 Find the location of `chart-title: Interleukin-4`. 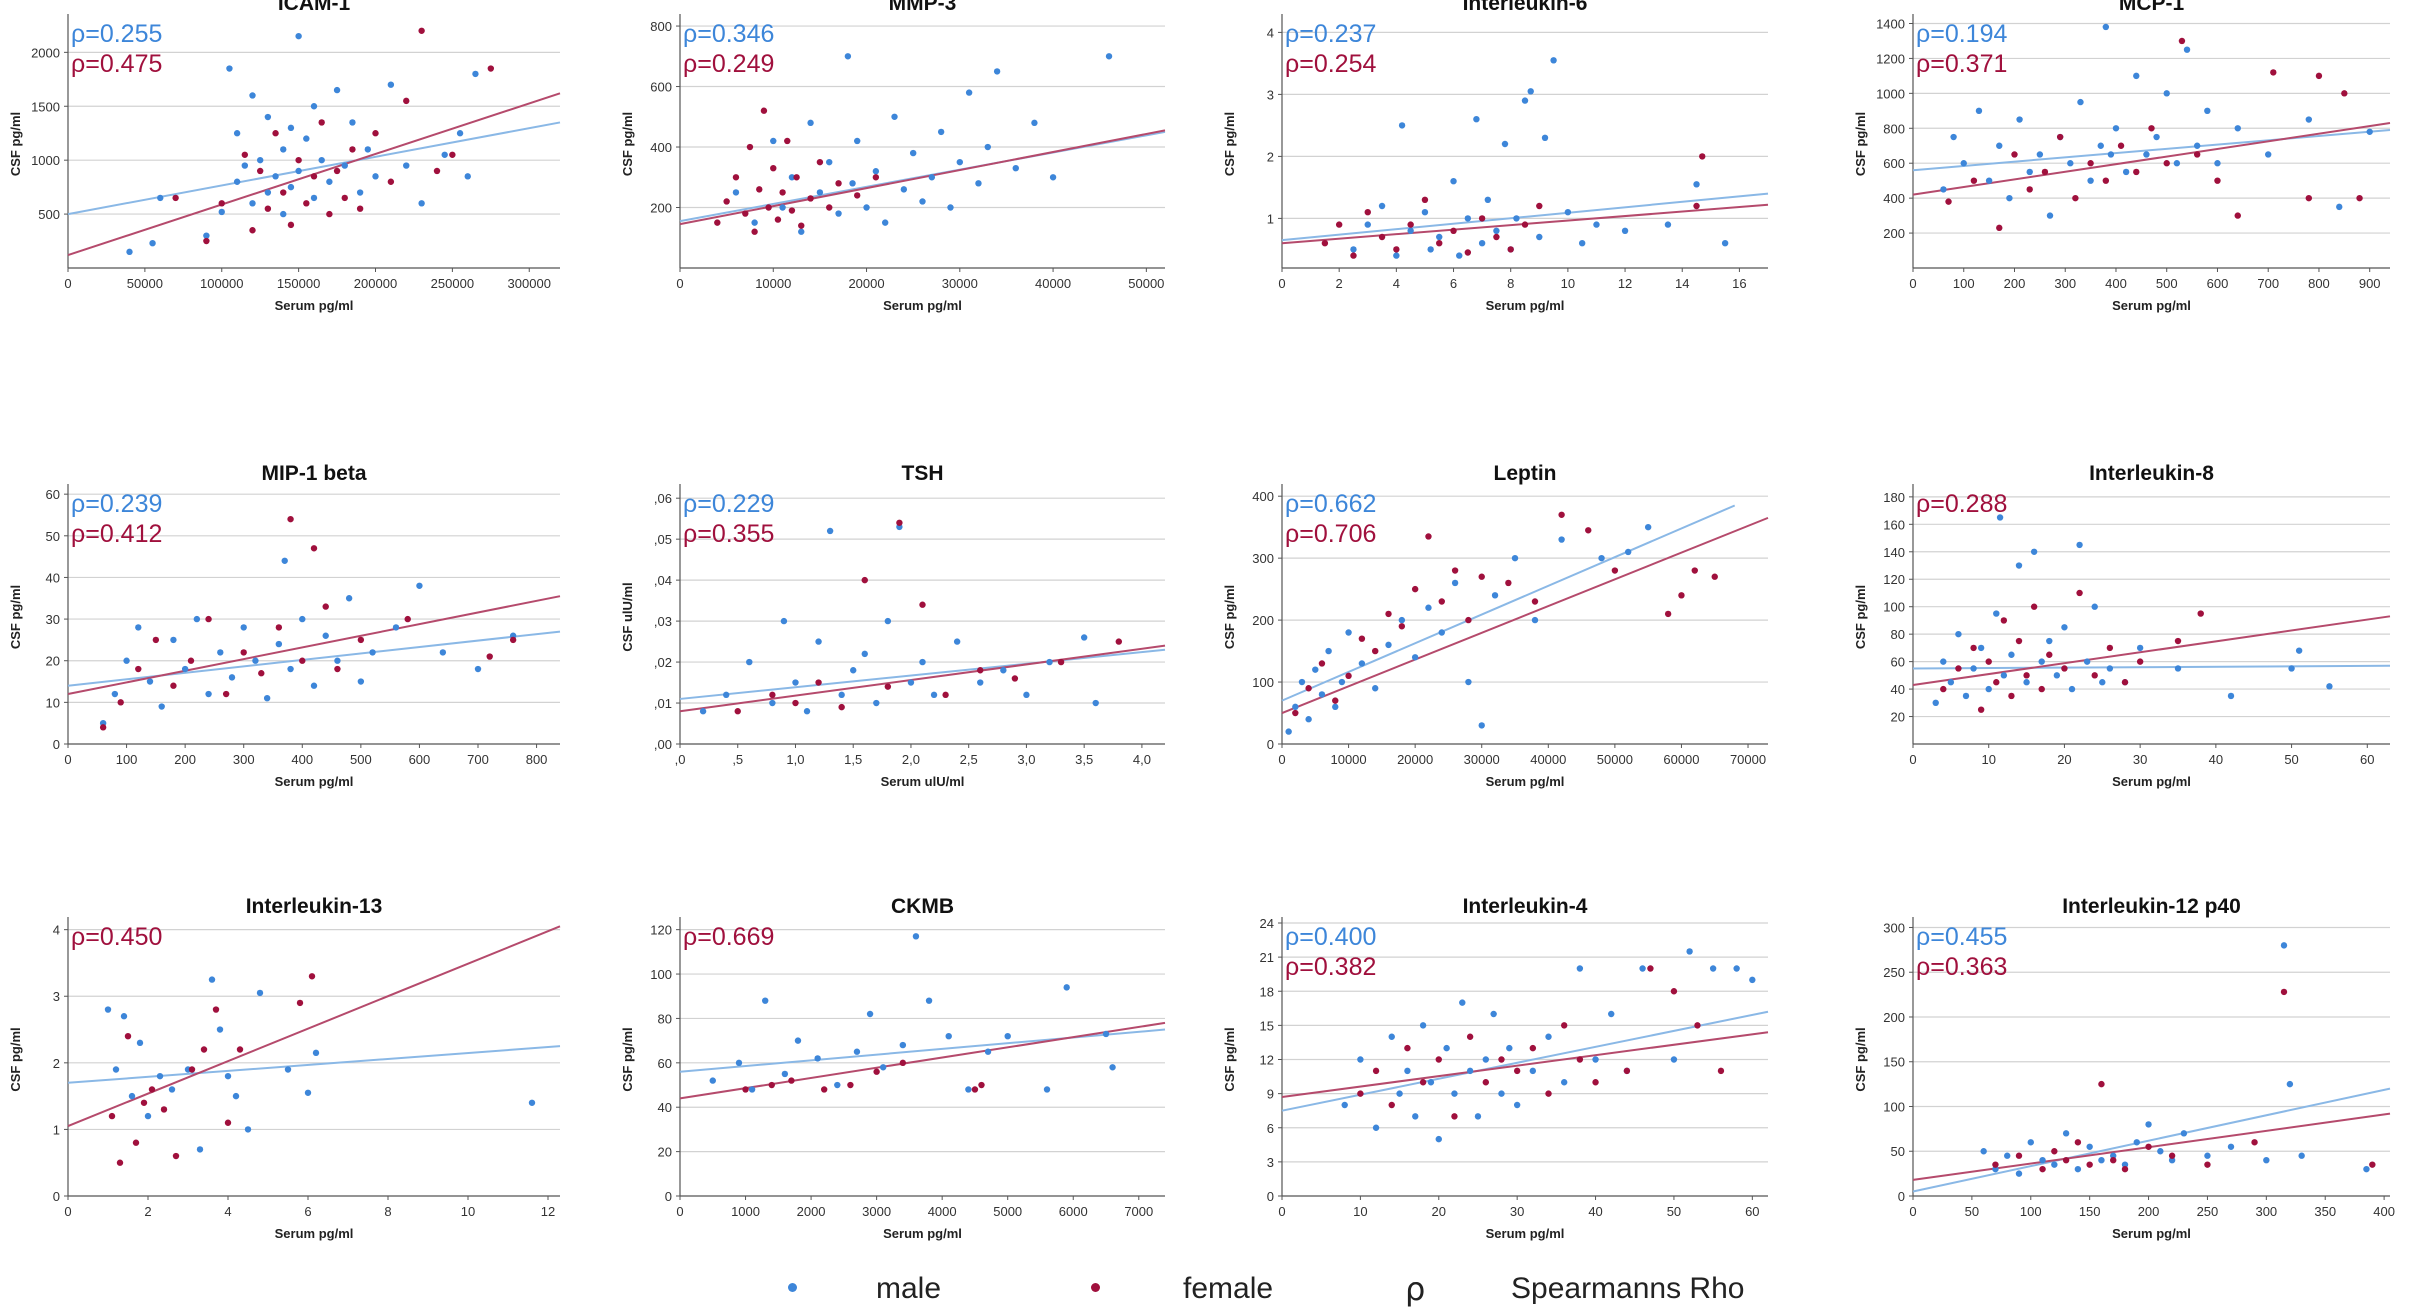

chart-title: Interleukin-4 is located at coordinates (1525, 906).